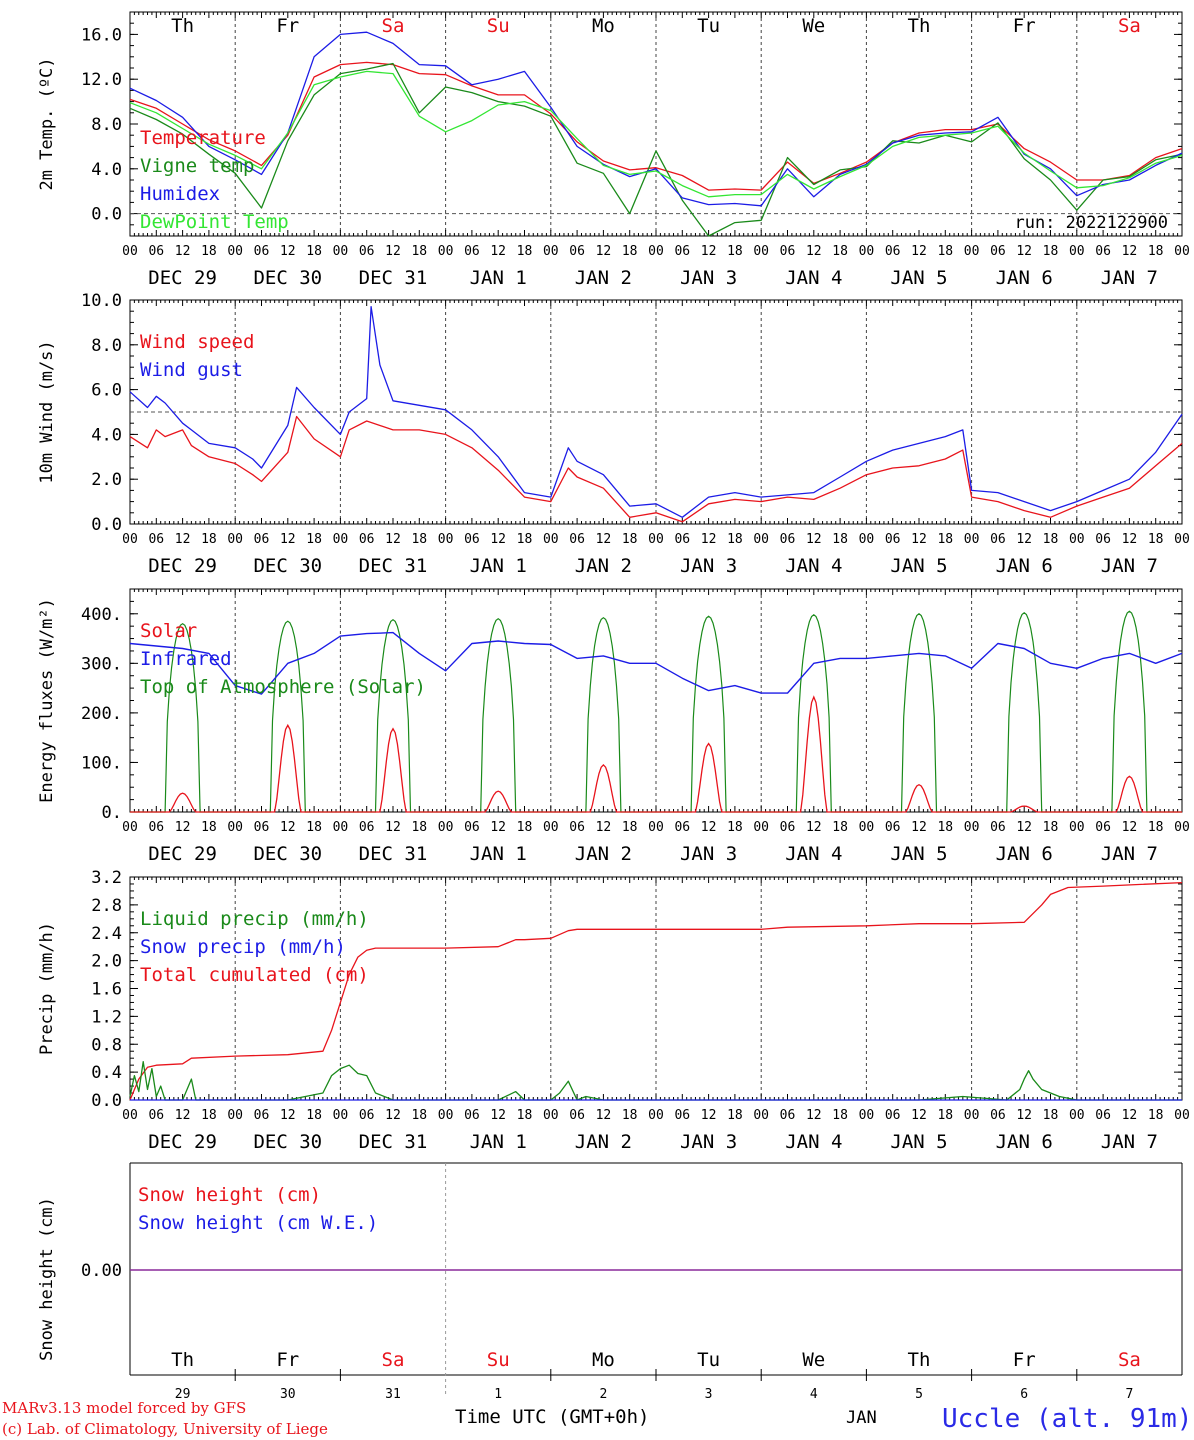 This screenshot has height=1440, width=1194. Describe the element at coordinates (288, 1394) in the screenshot. I see `day-number-label: 30` at that location.